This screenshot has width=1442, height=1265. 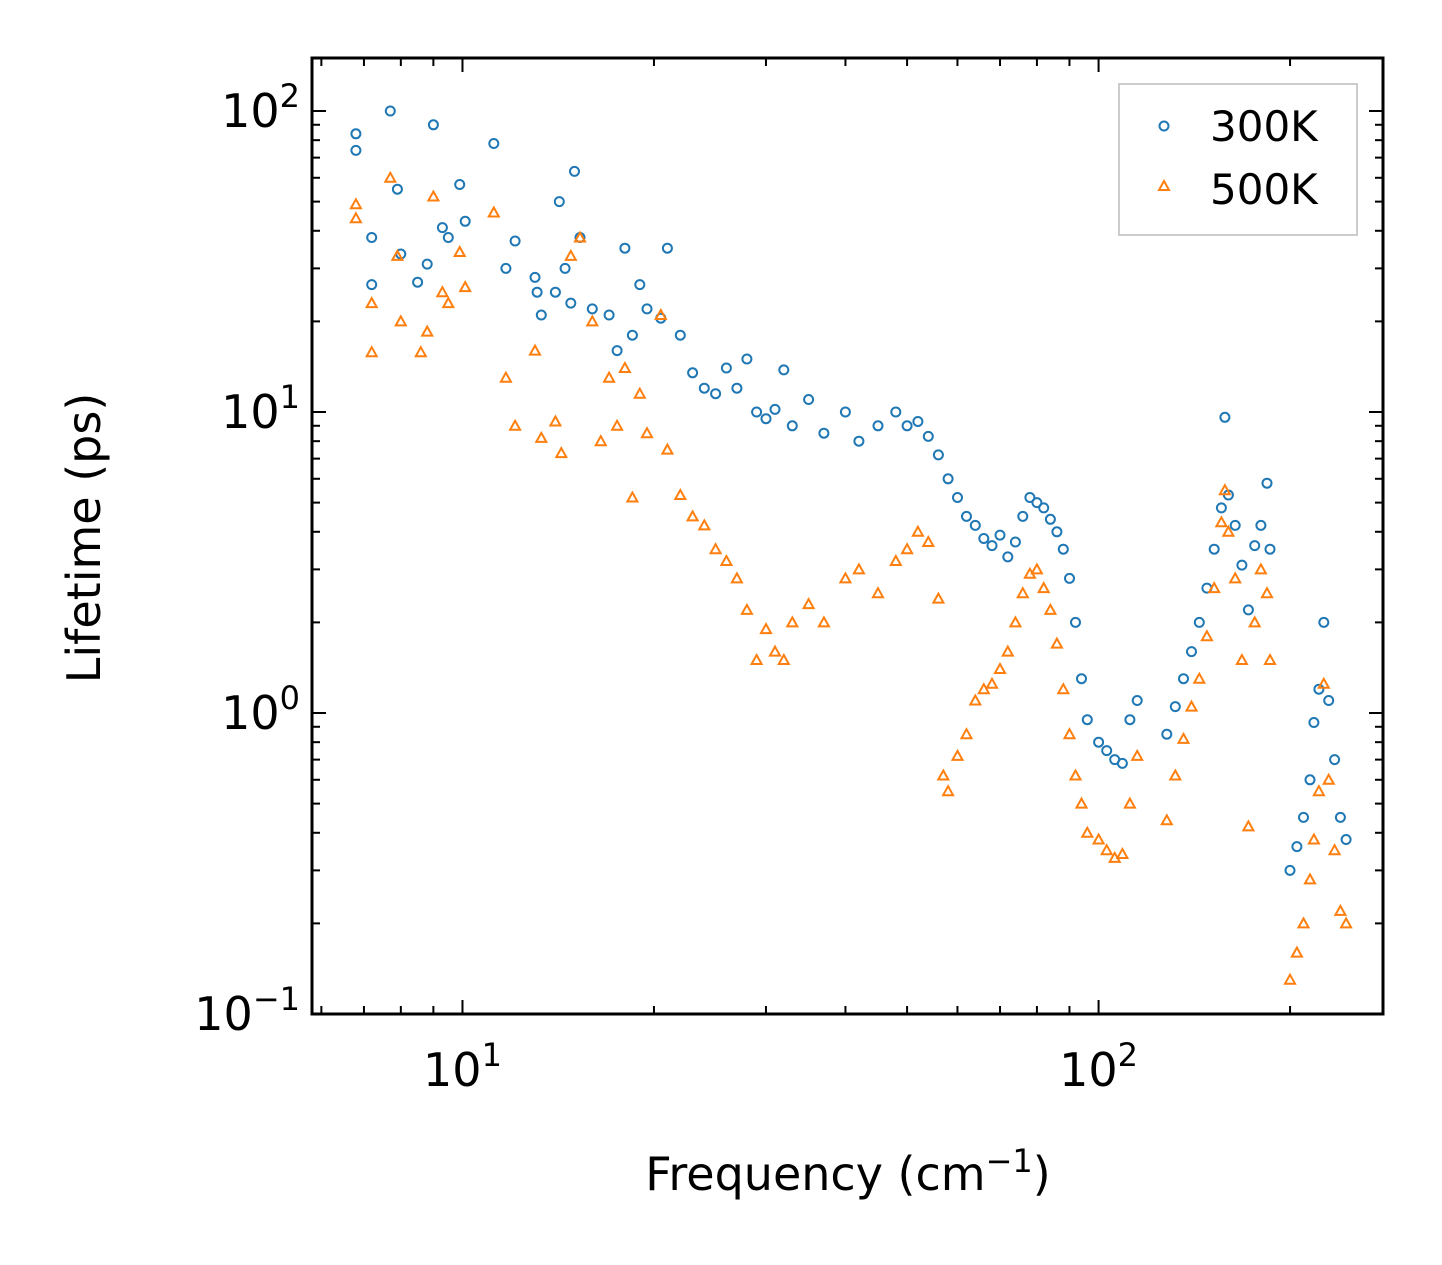 What do you see at coordinates (847, 1171) in the screenshot?
I see `x-axis-title: Frequency (cm−1)` at bounding box center [847, 1171].